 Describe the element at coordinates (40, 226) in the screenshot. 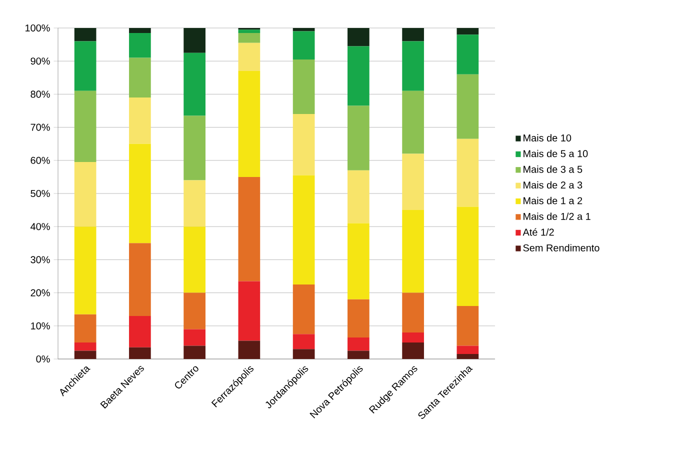

I see `y-tick-label: 40%` at that location.